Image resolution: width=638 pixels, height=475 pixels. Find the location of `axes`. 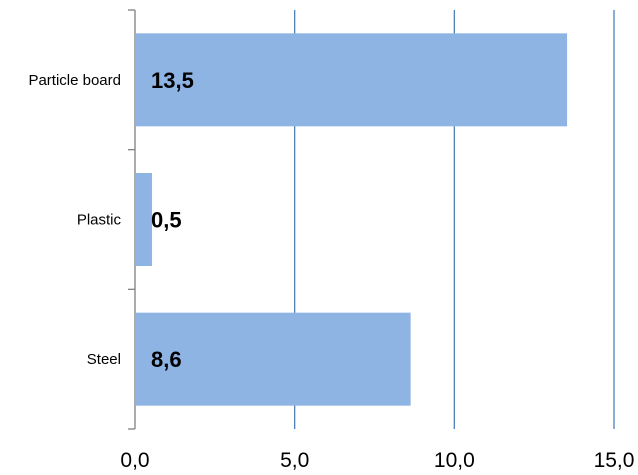

axes is located at coordinates (132, 219).